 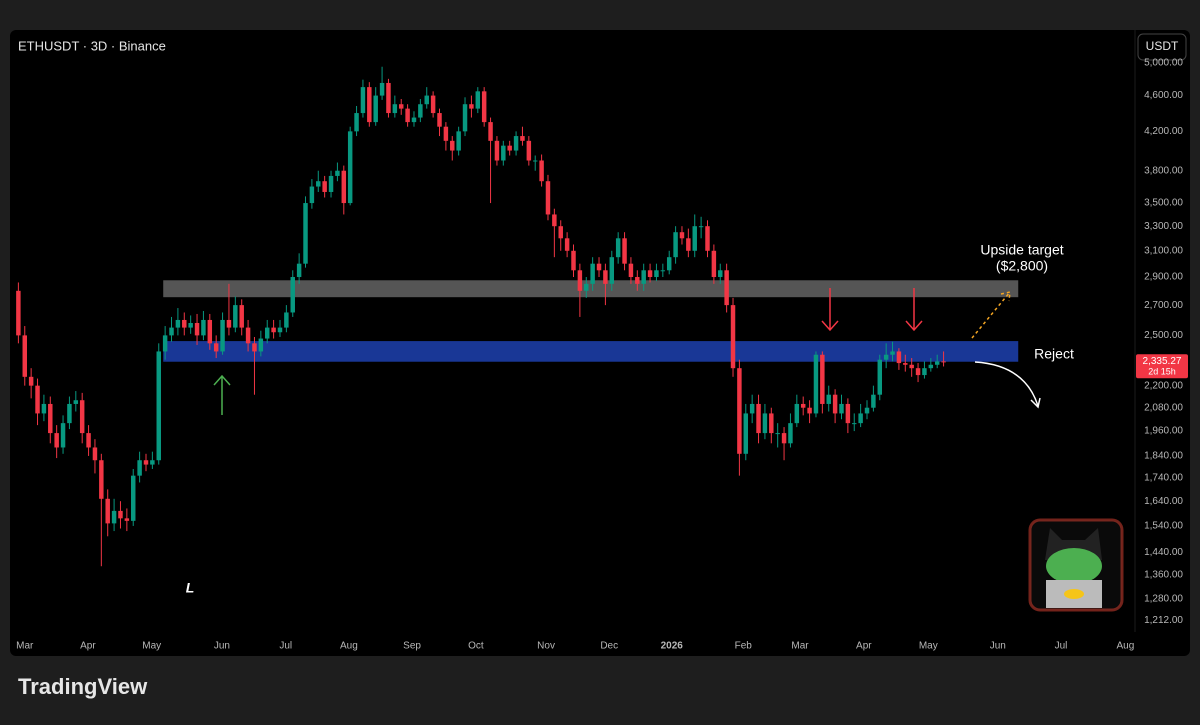 I want to click on y-tick-label: 3,800.00, so click(x=1163, y=170).